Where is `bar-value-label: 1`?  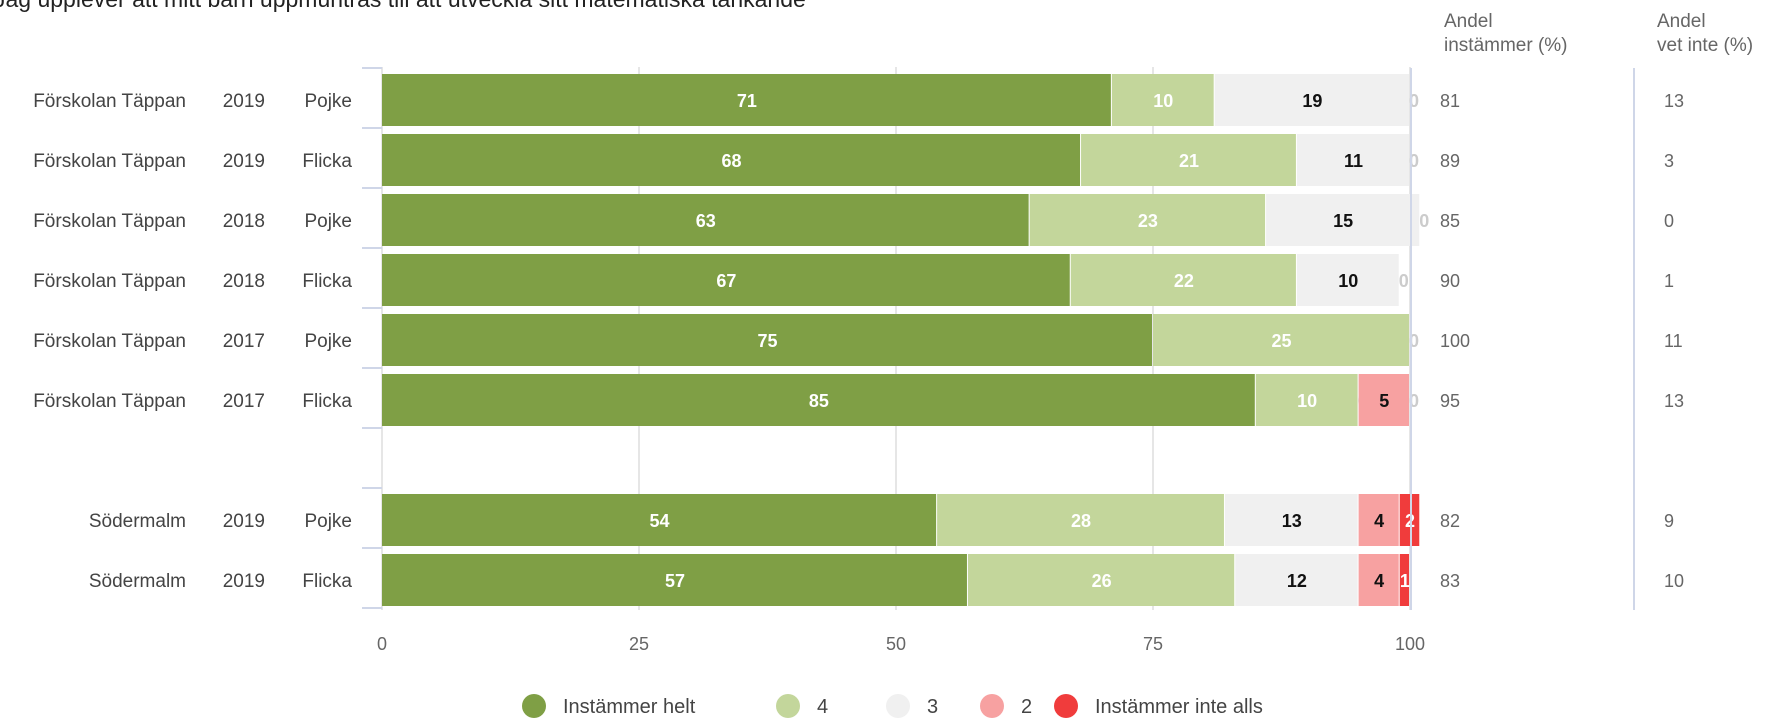
bar-value-label: 1 is located at coordinates (1405, 581).